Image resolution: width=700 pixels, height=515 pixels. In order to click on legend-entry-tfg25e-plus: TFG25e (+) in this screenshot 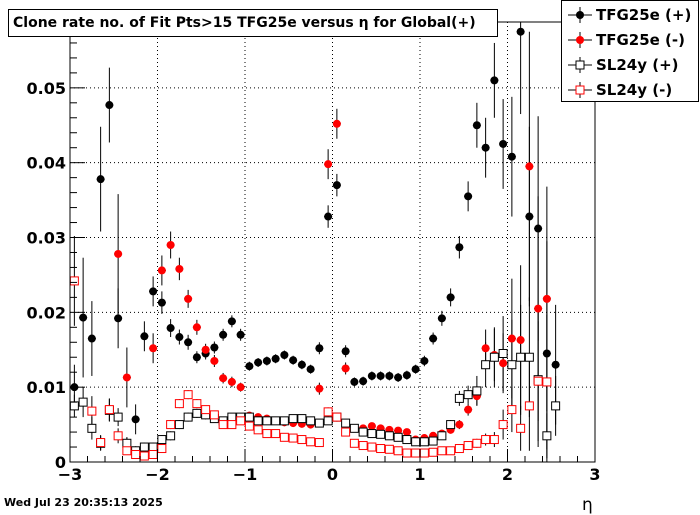, I will do `click(630, 15)`.